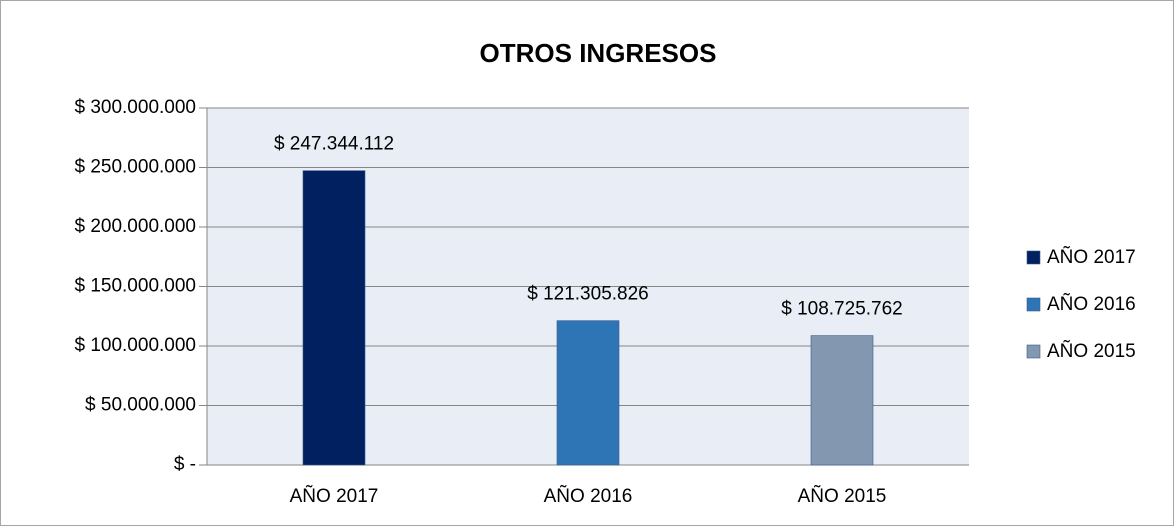  What do you see at coordinates (588, 294) in the screenshot?
I see `data-label: $ 121.305.826` at bounding box center [588, 294].